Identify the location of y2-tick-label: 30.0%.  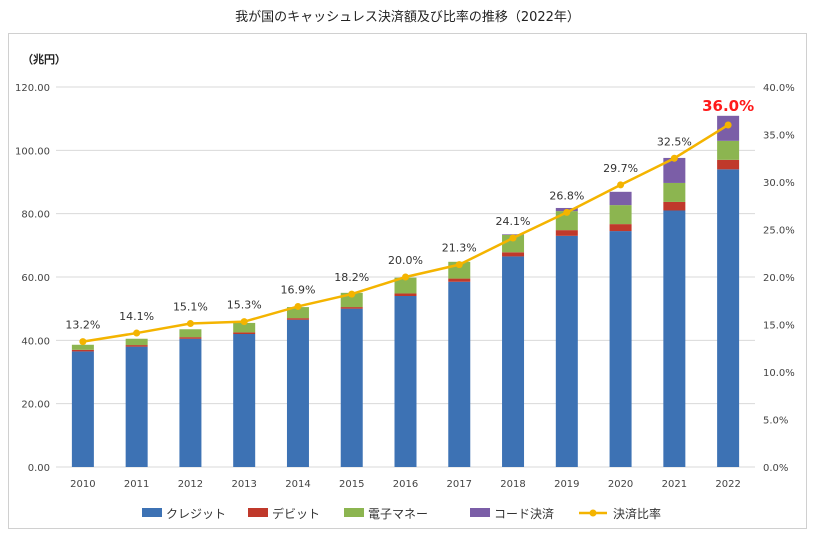
(779, 183).